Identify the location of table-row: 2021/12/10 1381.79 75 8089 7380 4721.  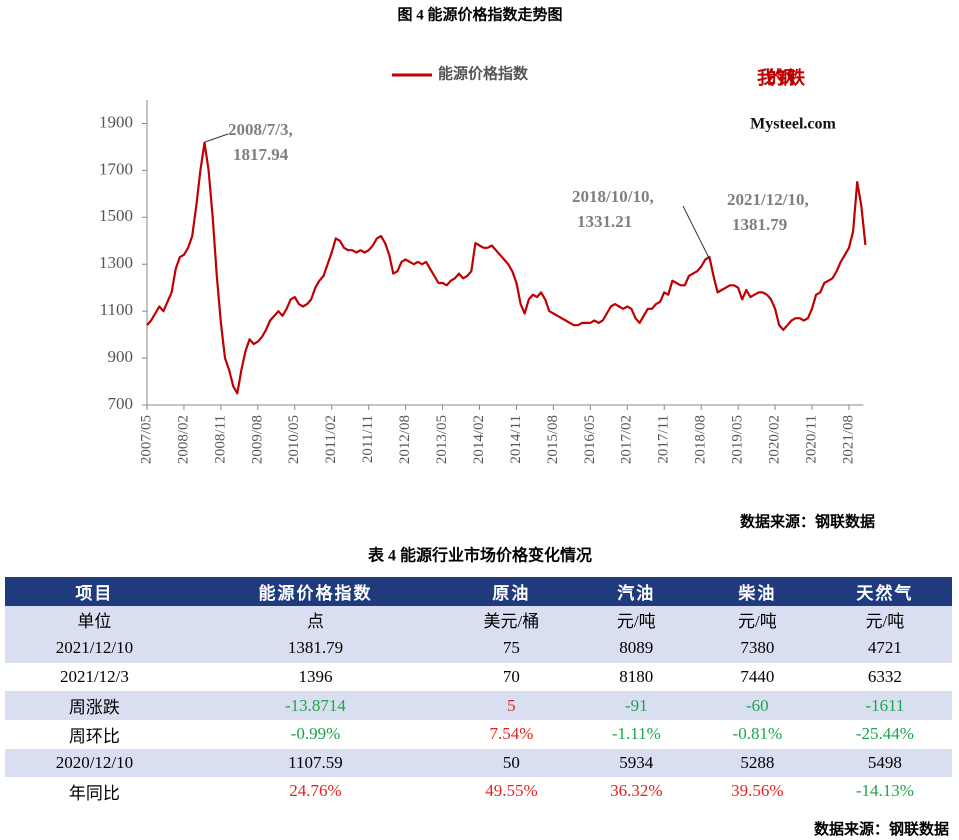
(478, 648).